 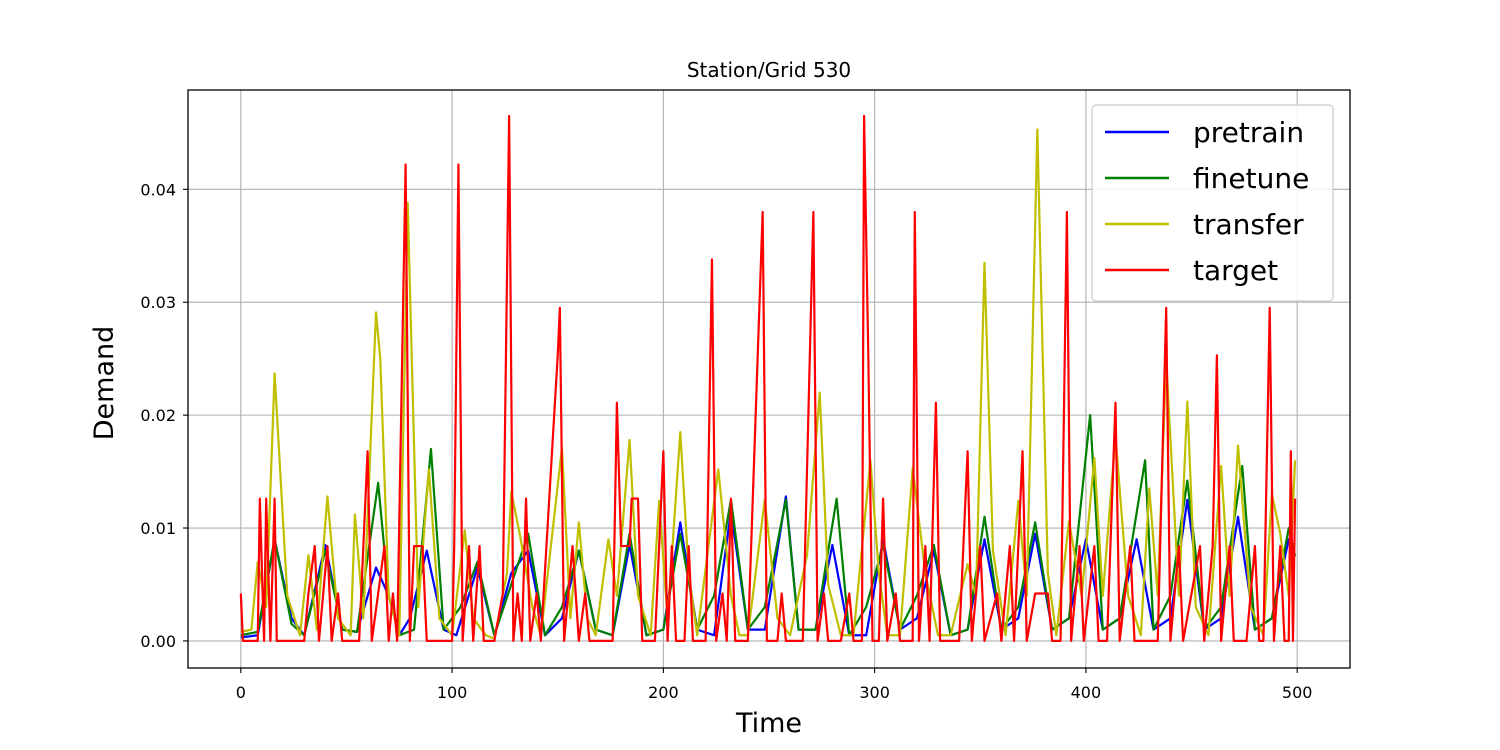 I want to click on y-tick-label: 0.04, so click(x=158, y=189).